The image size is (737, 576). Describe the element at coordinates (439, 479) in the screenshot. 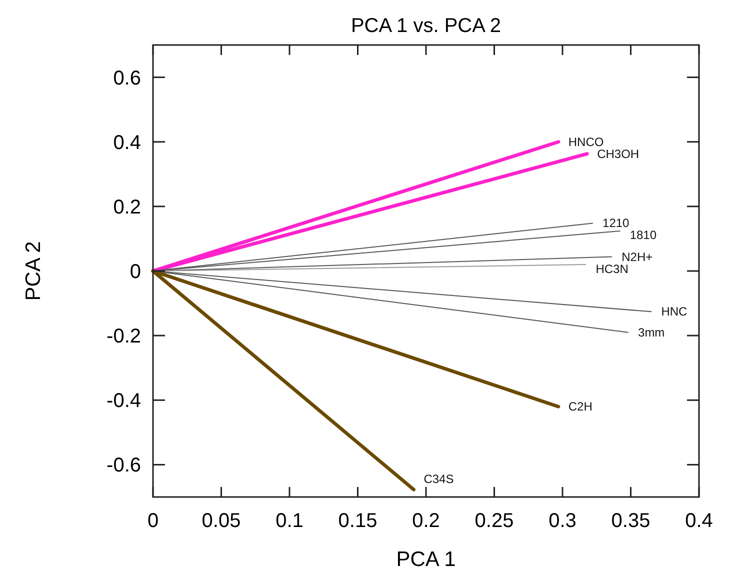

I see `series-label: C34S` at that location.